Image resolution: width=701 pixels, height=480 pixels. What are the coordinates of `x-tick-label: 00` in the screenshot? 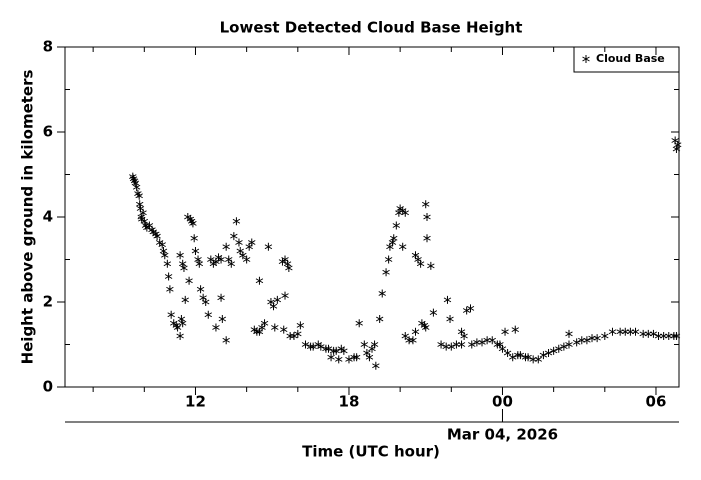 It's located at (502, 402).